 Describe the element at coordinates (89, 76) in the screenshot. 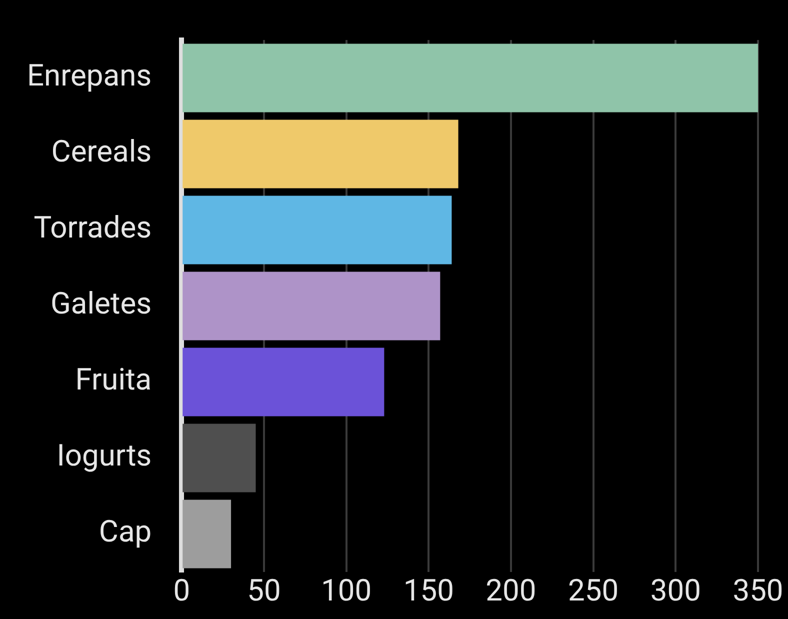

I see `y-tick-label: Enrepans` at that location.